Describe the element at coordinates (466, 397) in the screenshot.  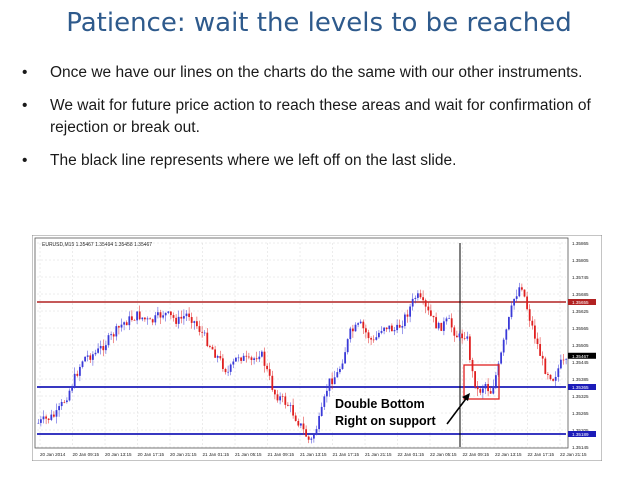
I see `annotation-arrow-head` at that location.